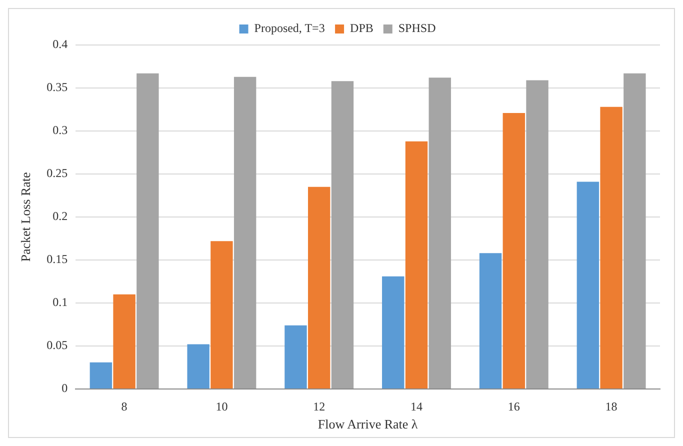 This screenshot has width=683, height=446. I want to click on legend-label: DPB, so click(362, 28).